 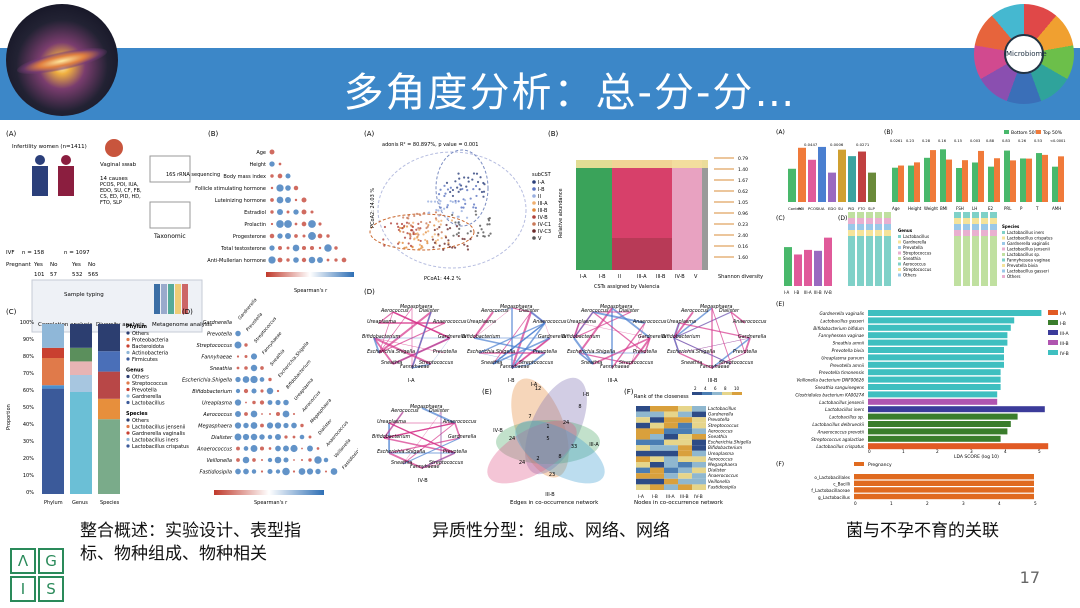 What do you see at coordinates (534, 196) in the screenshot?
I see `fm-a-legend-dot` at bounding box center [534, 196].